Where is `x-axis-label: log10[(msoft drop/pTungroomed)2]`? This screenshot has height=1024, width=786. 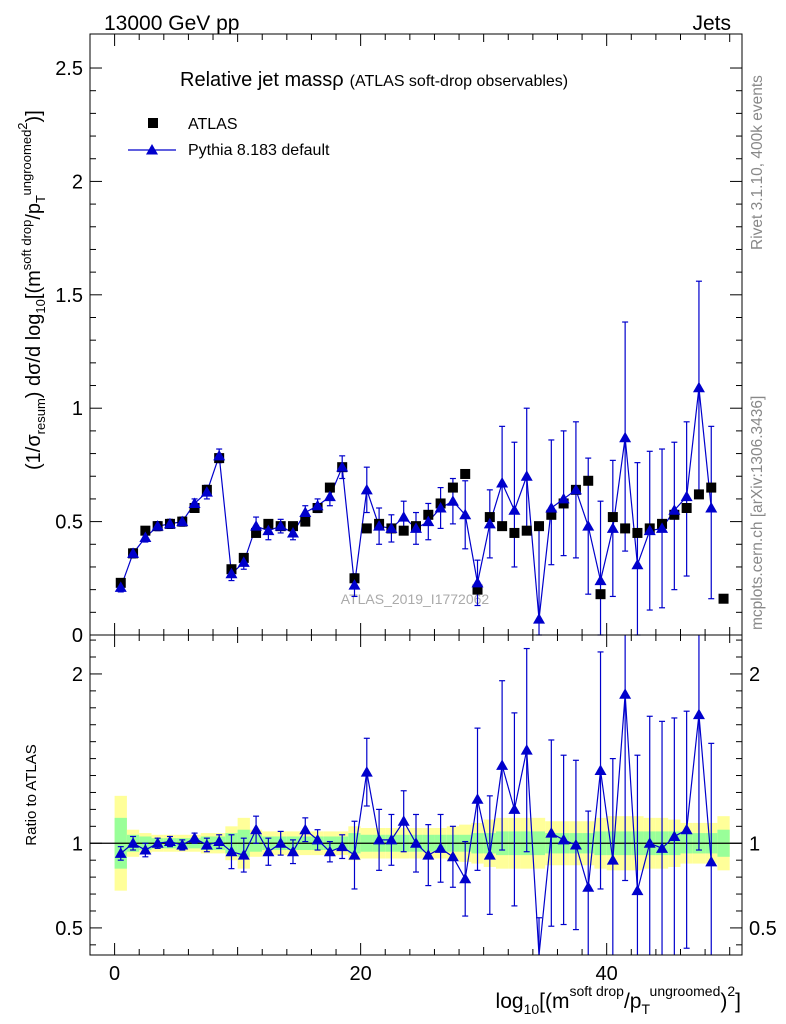 x-axis-label: log10[(msoft drop/pTungroomed)2] is located at coordinates (618, 1000).